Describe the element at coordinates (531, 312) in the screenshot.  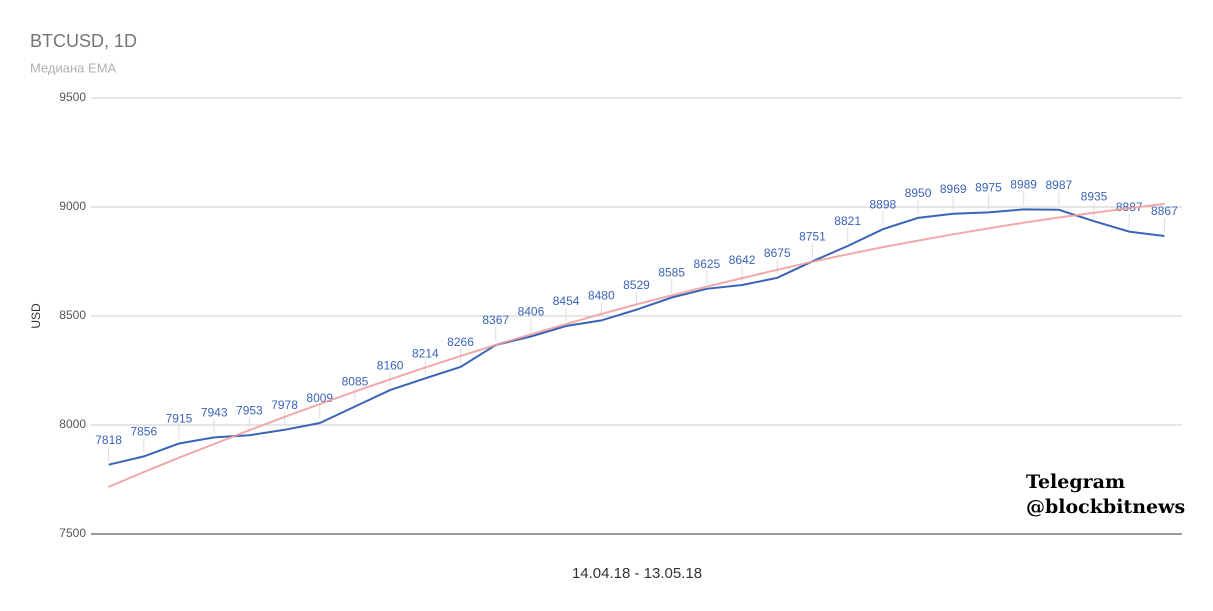
I see `data-label: 8406` at that location.